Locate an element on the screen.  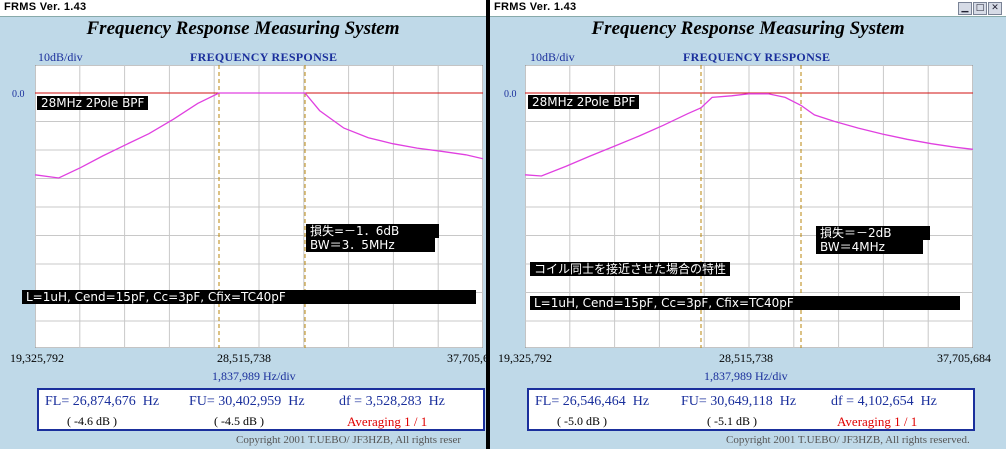
title-bar: FRMS Ver. 1.43 ▁ □ ✕ is located at coordinates (748, 8).